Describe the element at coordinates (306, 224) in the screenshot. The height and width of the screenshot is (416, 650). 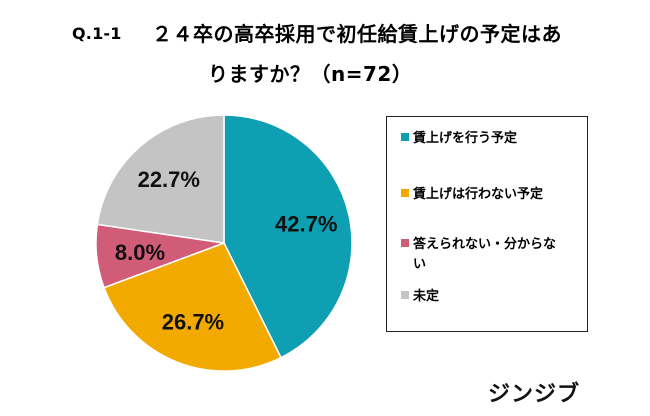
I see `pie-label-raise: 42.7%` at that location.